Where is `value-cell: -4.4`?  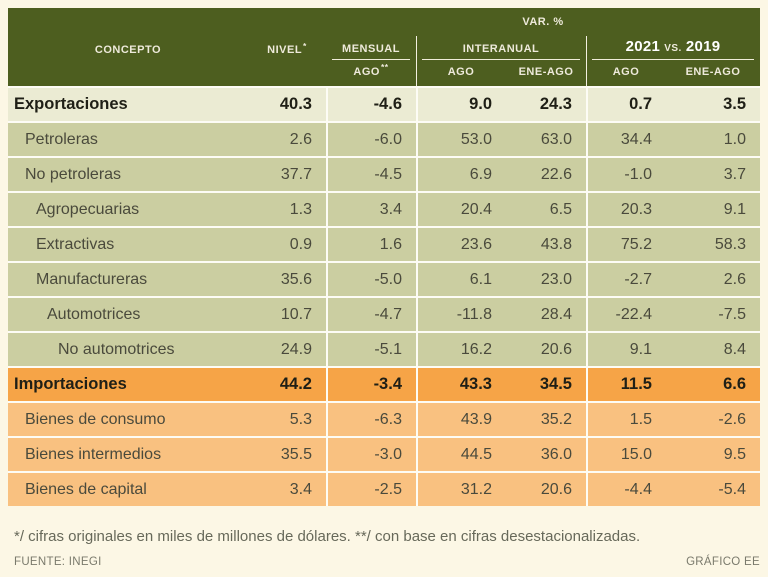
value-cell: -4.4 is located at coordinates (626, 489).